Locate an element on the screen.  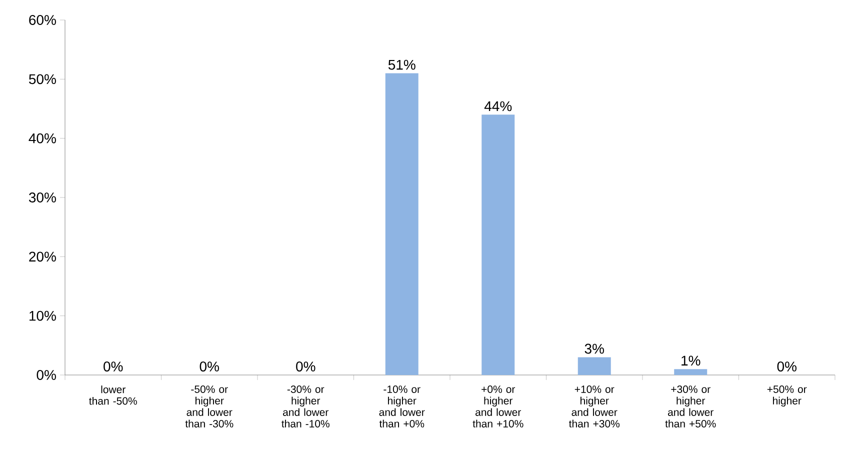
x-tick-label: +10% or higher and lower than +30% is located at coordinates (594, 407).